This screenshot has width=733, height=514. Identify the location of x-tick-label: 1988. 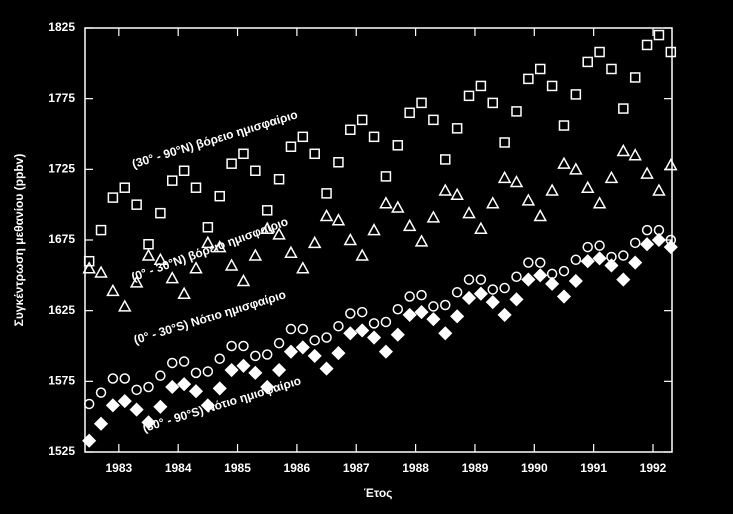
(415, 468).